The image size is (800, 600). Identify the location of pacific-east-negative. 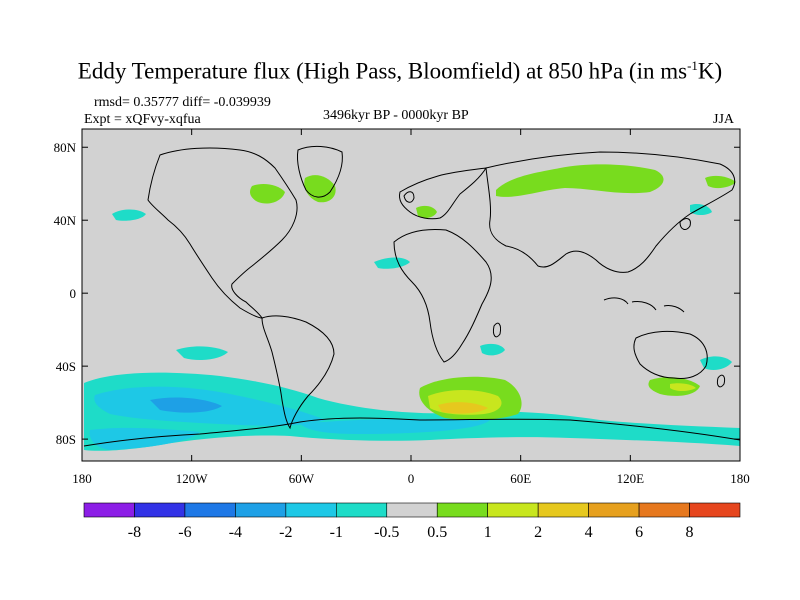
(716, 363).